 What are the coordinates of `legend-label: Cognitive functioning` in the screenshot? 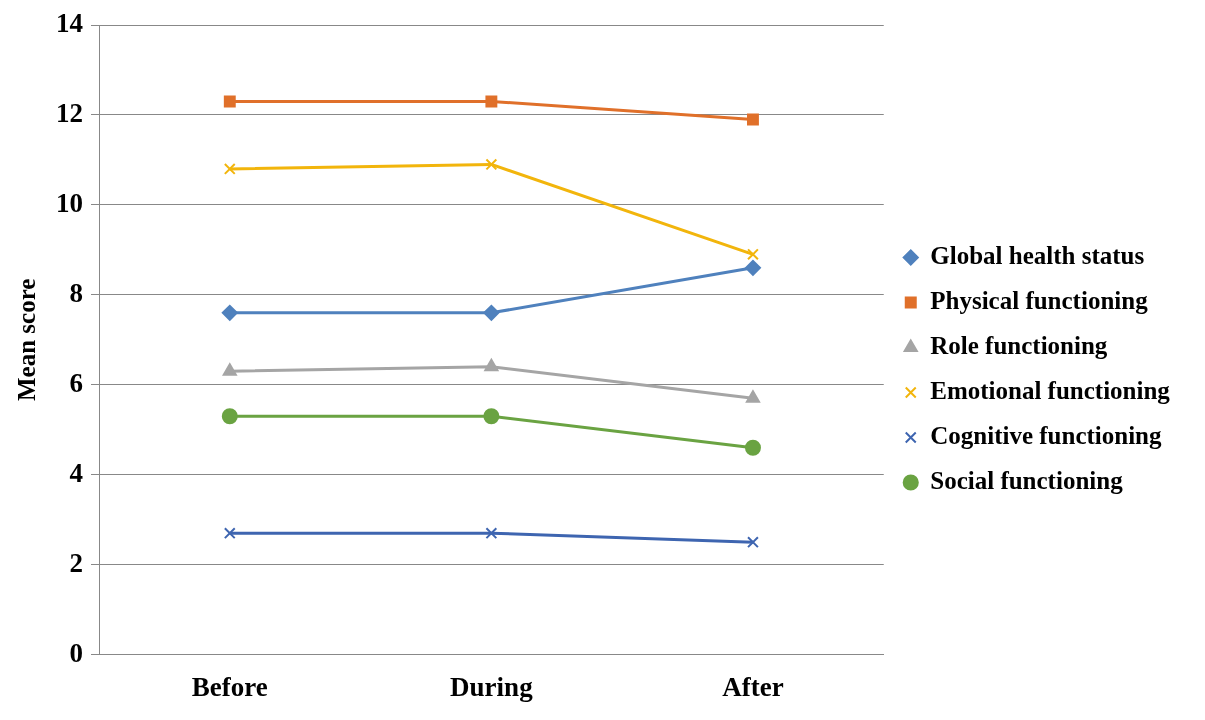 It's located at (1046, 435).